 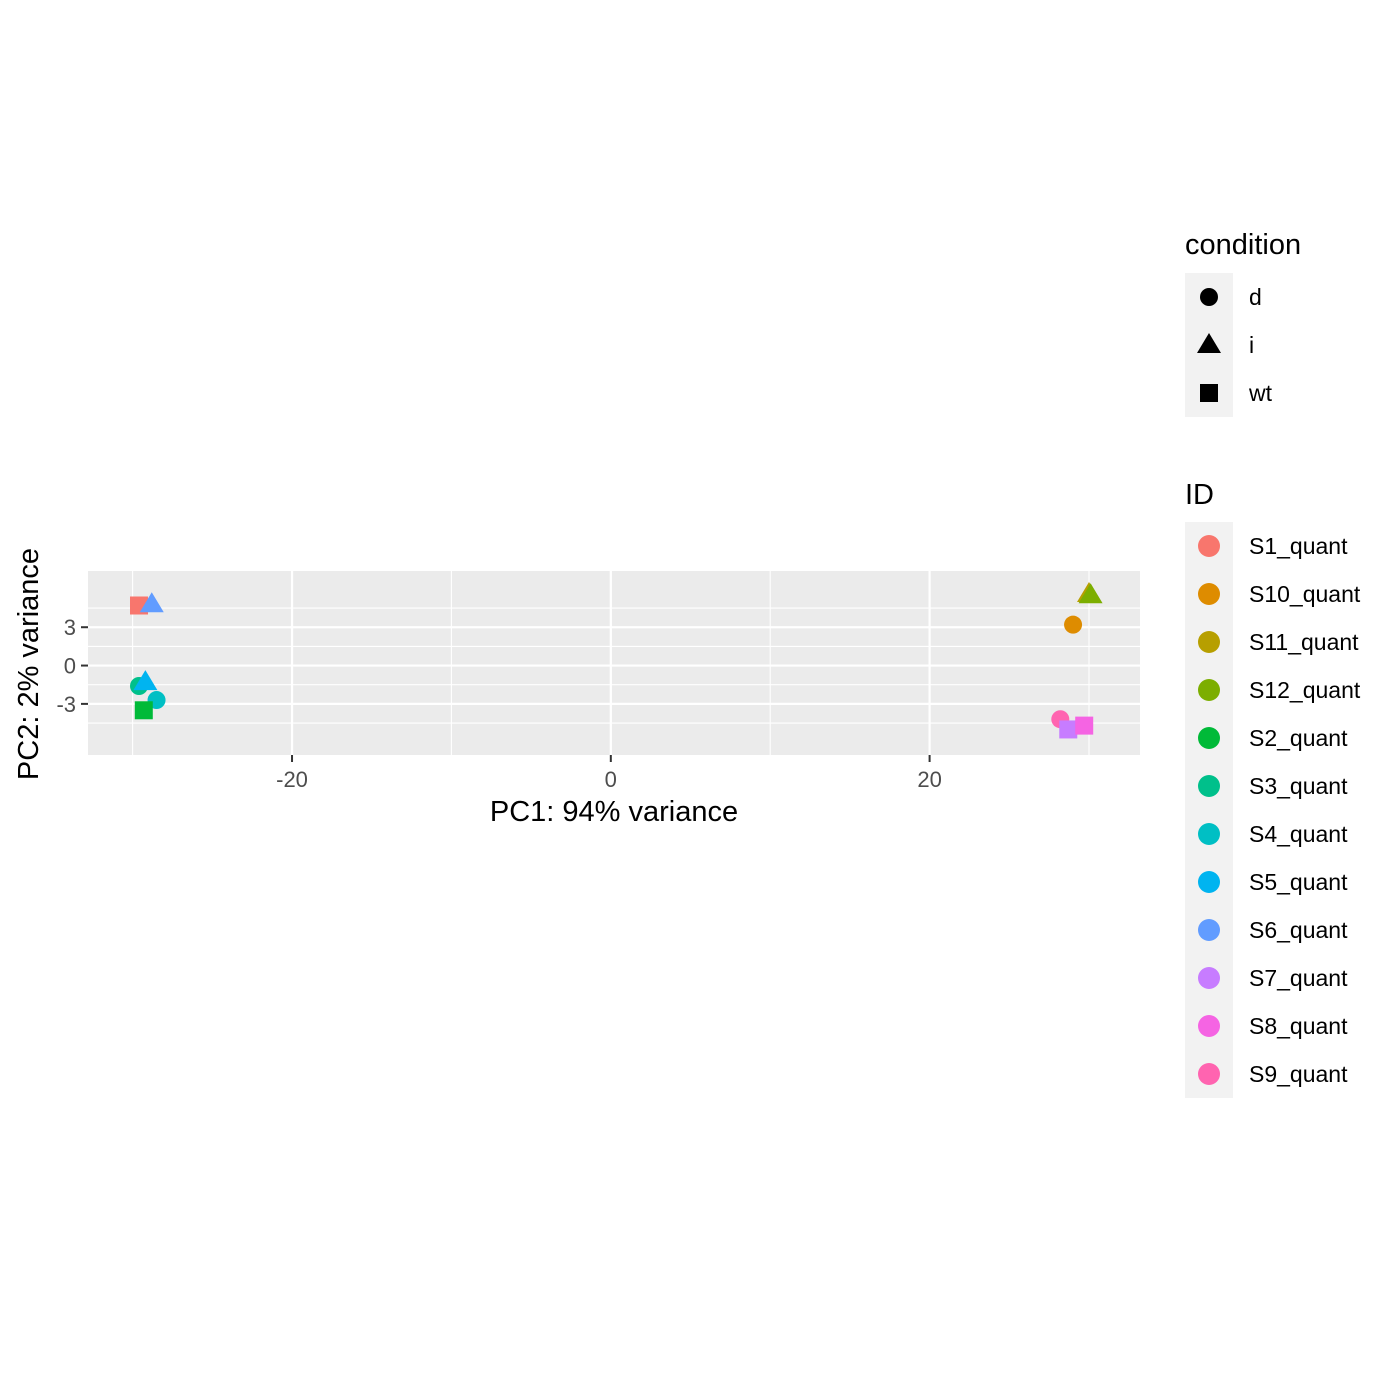 I want to click on legend-label-s7-quant: S7_quant, so click(x=1298, y=978).